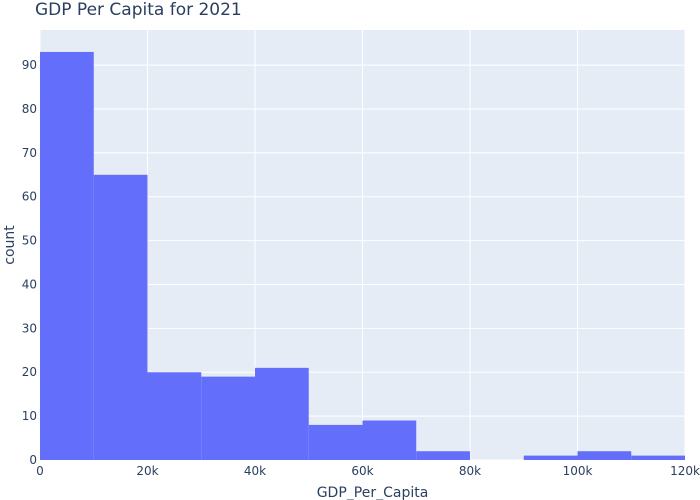 The height and width of the screenshot is (500, 700). I want to click on x-tick-label: 80k, so click(470, 471).